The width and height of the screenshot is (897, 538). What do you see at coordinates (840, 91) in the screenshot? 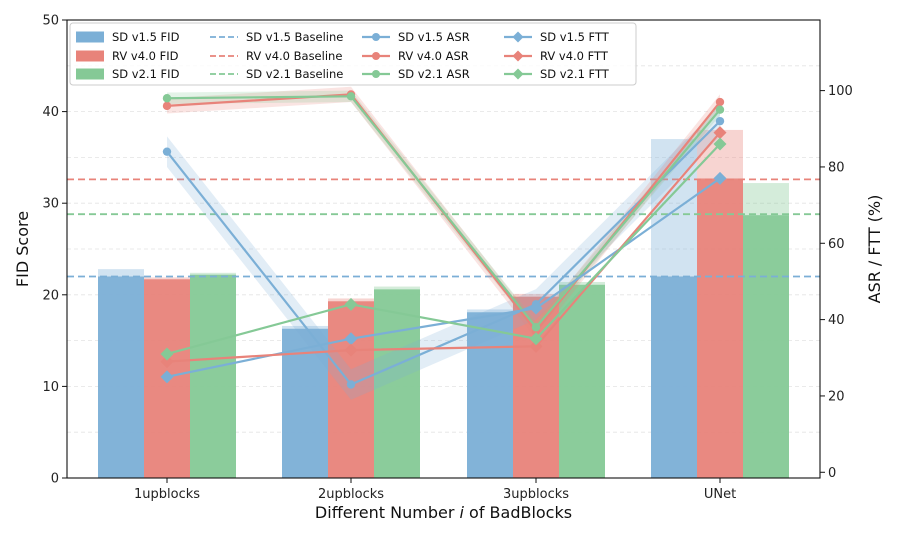
I see `y2-tick-label: 100` at bounding box center [840, 91].